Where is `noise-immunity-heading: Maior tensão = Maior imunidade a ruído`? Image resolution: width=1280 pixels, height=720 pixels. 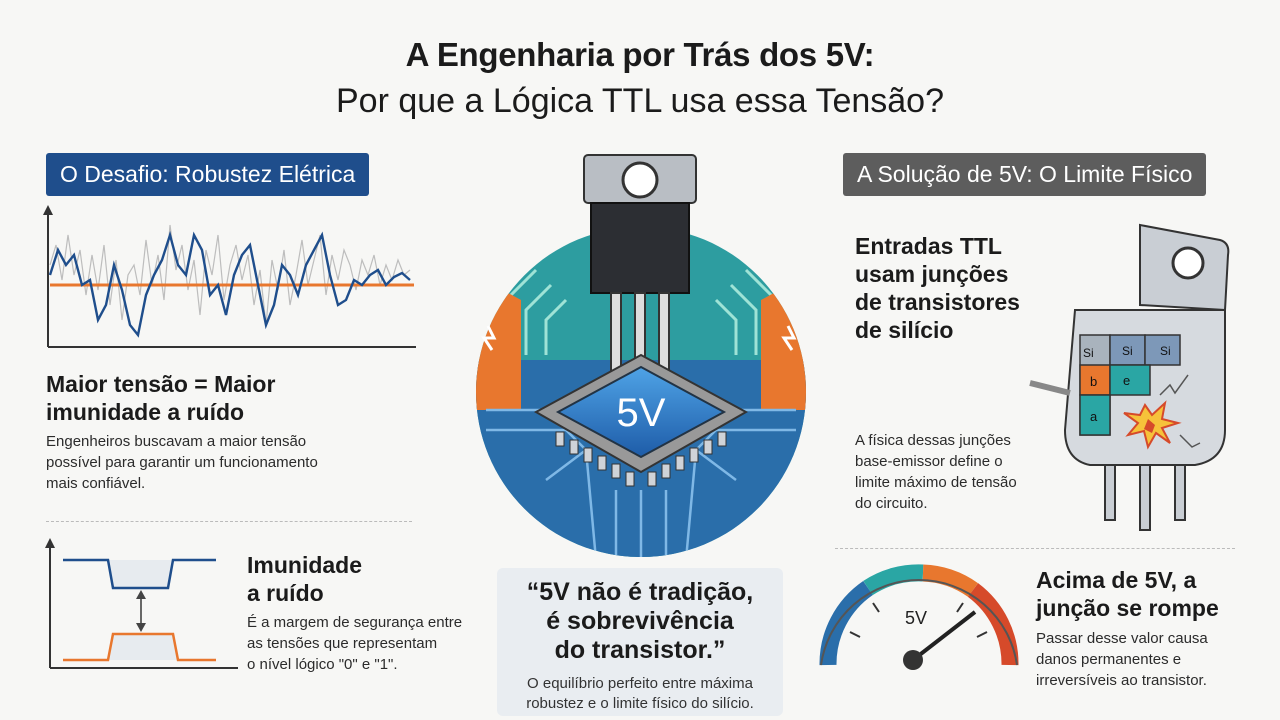
noise-immunity-heading: Maior tensão = Maior imunidade a ruído is located at coordinates (161, 398).